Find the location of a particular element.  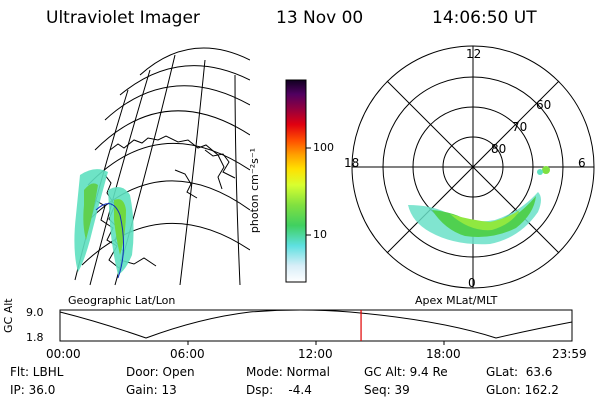

status-gc-alt: GC Alt: 9.4 Re is located at coordinates (406, 372).